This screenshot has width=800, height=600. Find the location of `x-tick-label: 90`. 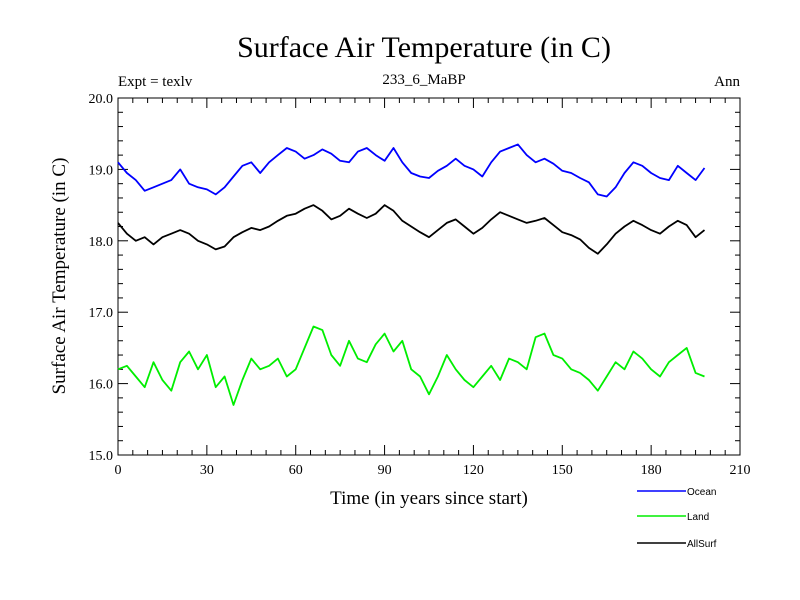

x-tick-label: 90 is located at coordinates (385, 470).